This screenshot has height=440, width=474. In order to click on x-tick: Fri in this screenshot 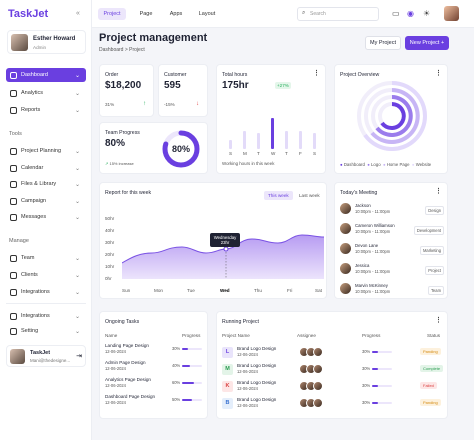, I will do `click(290, 290)`.